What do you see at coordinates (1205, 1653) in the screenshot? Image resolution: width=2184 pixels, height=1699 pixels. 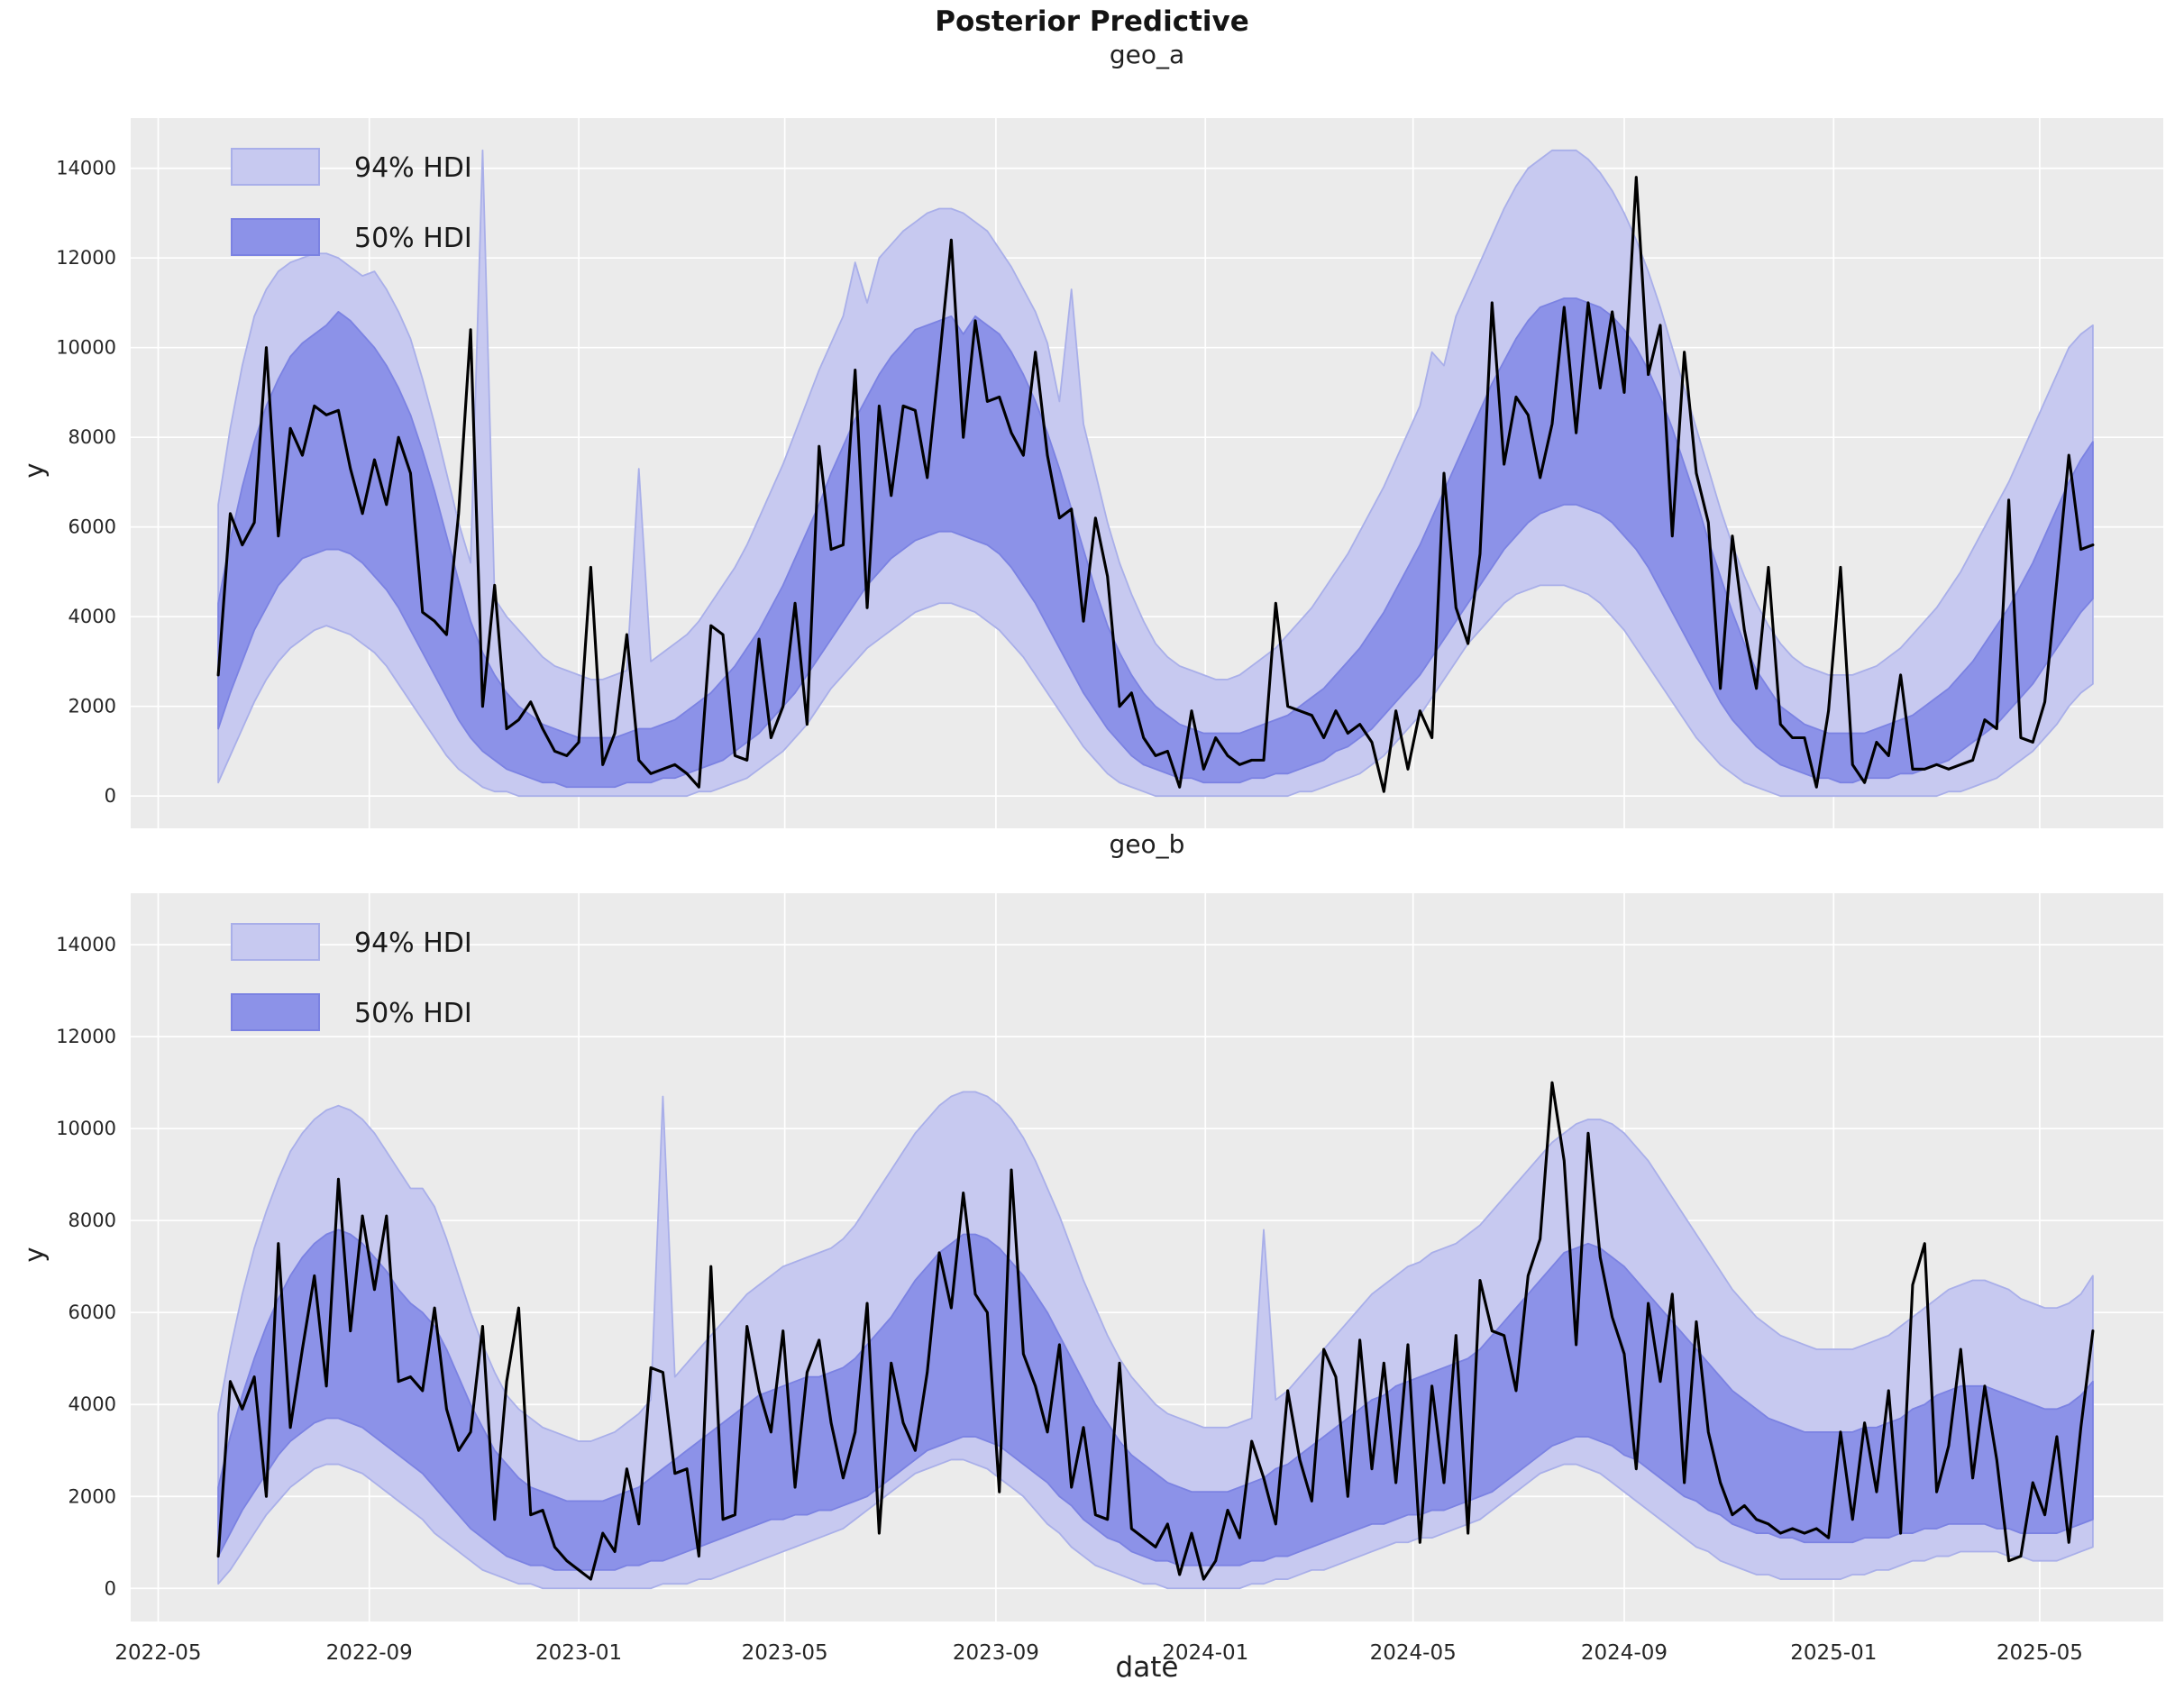 I see `x-tick-label: 2024-01` at bounding box center [1205, 1653].